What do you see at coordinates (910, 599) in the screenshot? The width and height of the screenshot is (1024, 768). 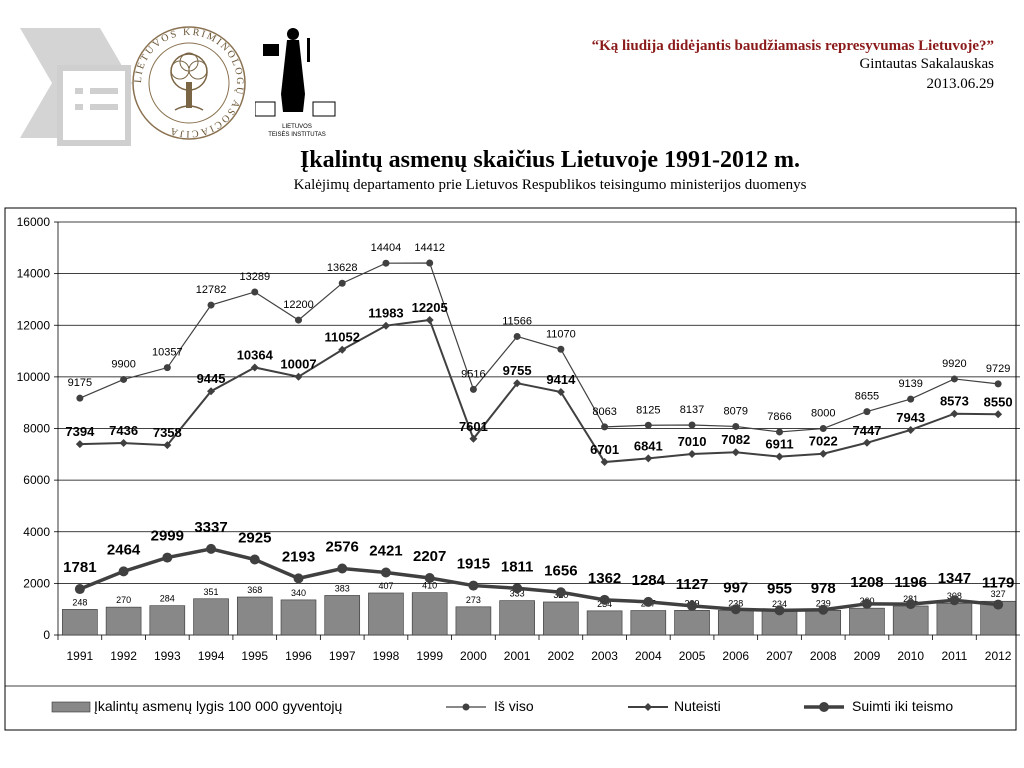 I see `bar-data-label: 281` at bounding box center [910, 599].